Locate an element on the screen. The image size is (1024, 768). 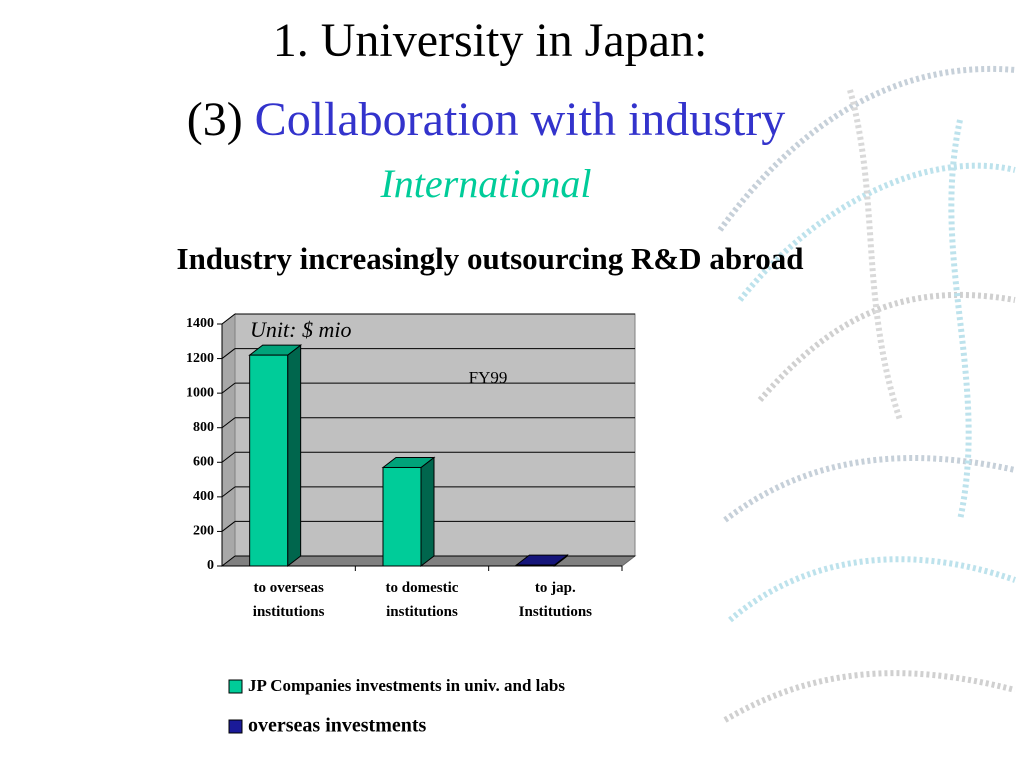
subtitle-line: (3) Collaboration with industry is located at coordinates (486, 119).